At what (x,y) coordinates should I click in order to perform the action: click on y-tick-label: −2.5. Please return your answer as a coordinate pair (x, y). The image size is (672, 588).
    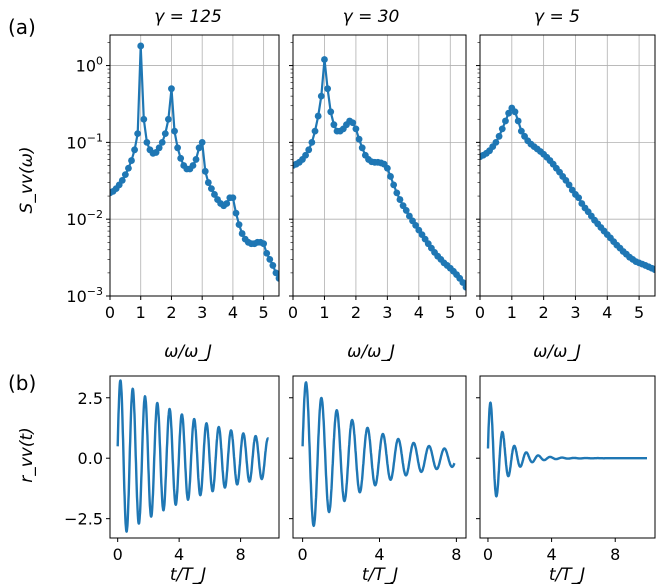
    Looking at the image, I should click on (83, 519).